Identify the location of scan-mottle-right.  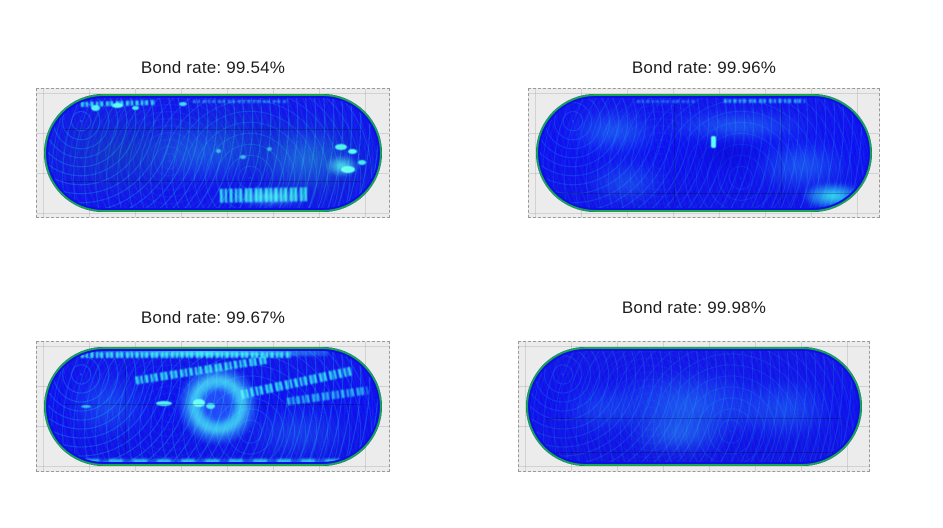
(785, 408).